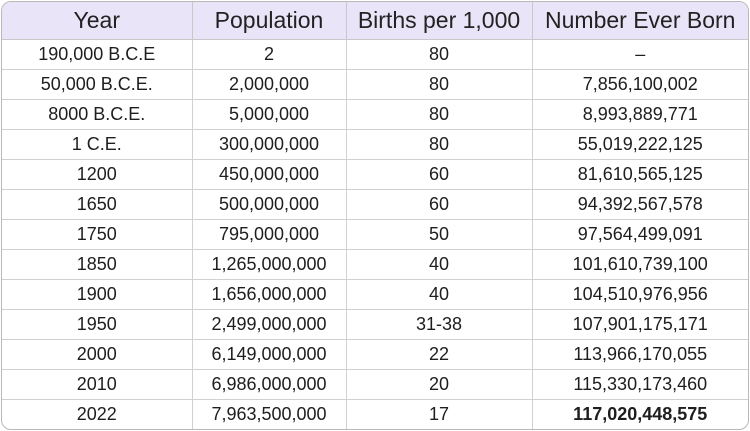 Image resolution: width=750 pixels, height=431 pixels. What do you see at coordinates (269, 204) in the screenshot?
I see `population-cell: 500,000,000` at bounding box center [269, 204].